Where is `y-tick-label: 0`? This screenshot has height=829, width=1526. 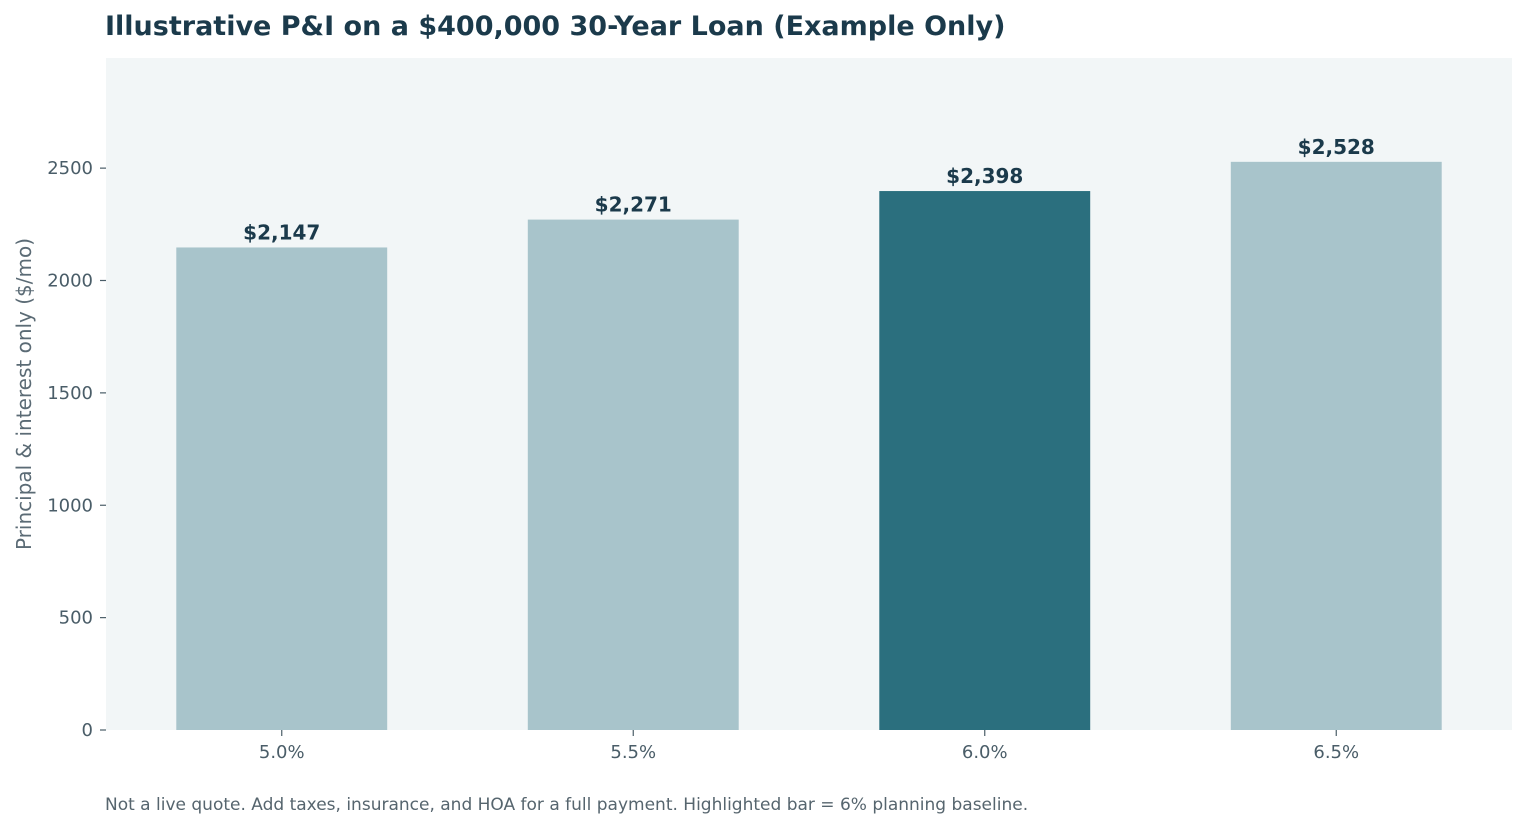
y-tick-label: 0 is located at coordinates (87, 730).